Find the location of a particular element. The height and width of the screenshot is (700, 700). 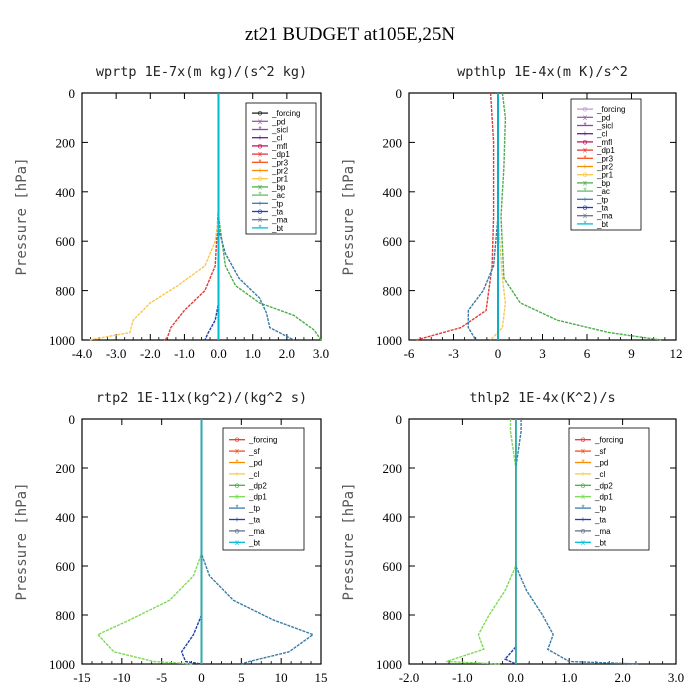

series-line-bp is located at coordinates (581, 216).